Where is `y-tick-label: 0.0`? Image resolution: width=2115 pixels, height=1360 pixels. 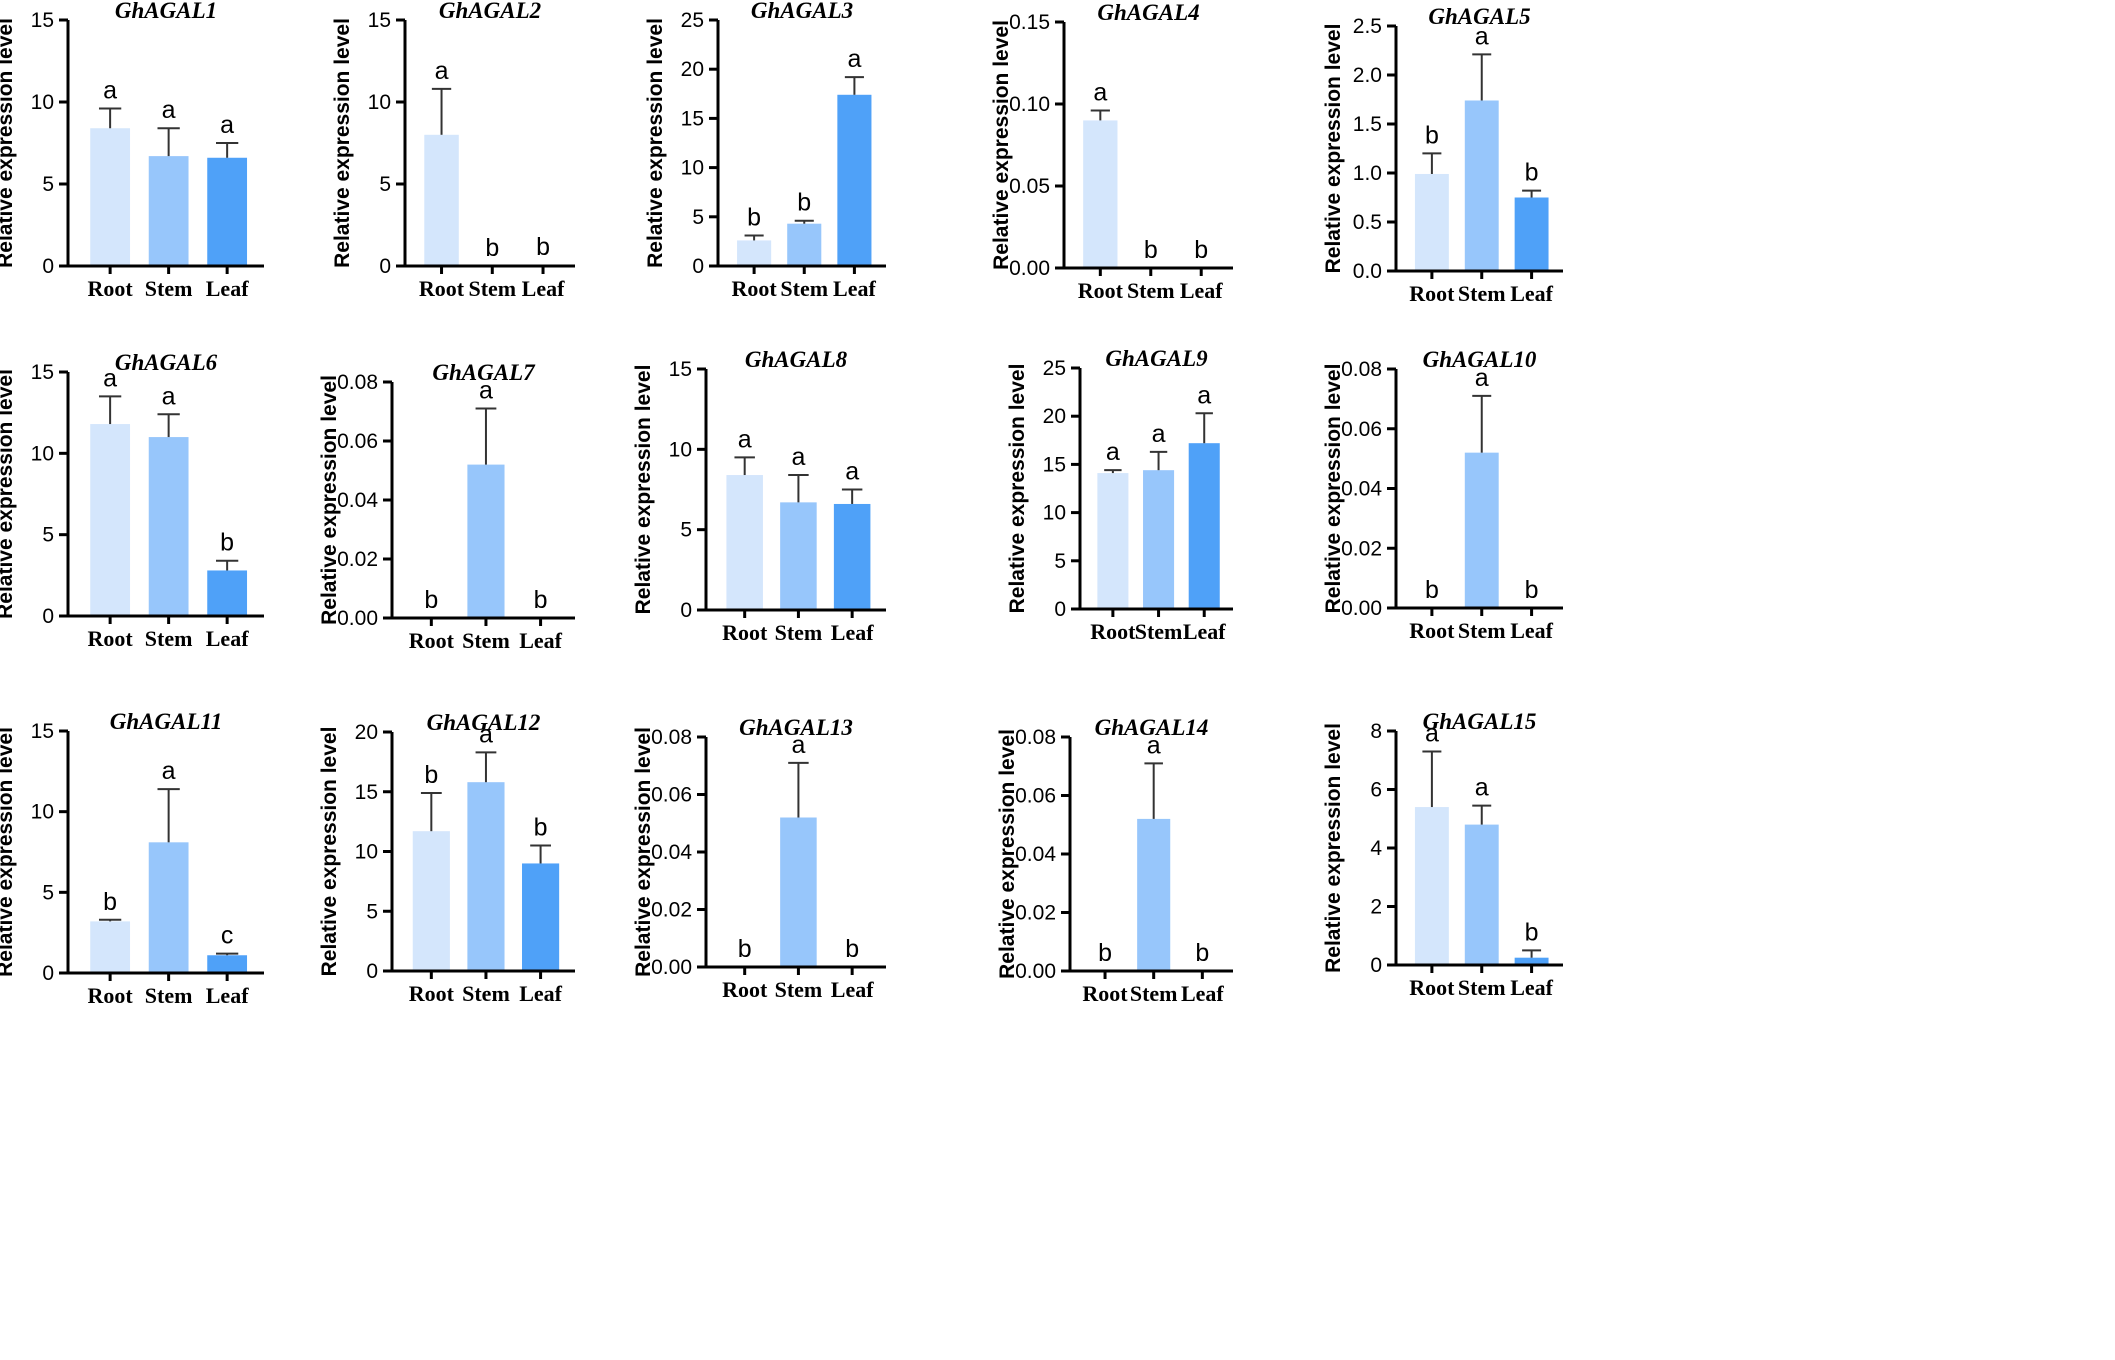 y-tick-label: 0.0 is located at coordinates (1367, 271).